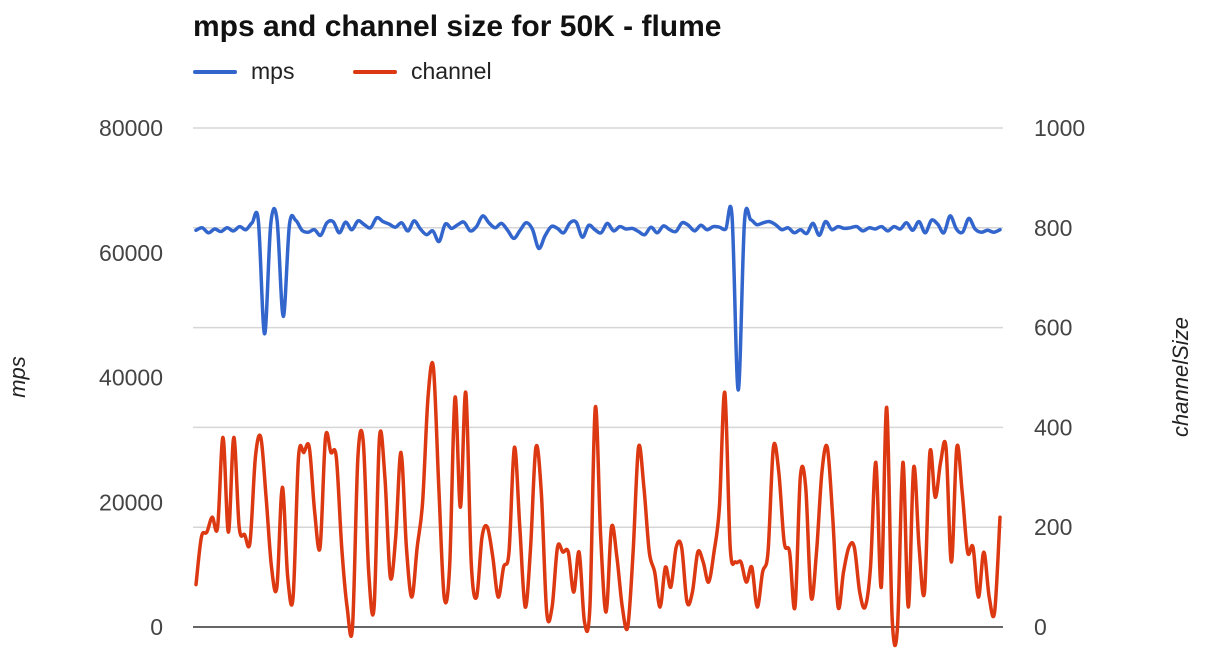  What do you see at coordinates (1053, 427) in the screenshot?
I see `right-tick-label: 400` at bounding box center [1053, 427].